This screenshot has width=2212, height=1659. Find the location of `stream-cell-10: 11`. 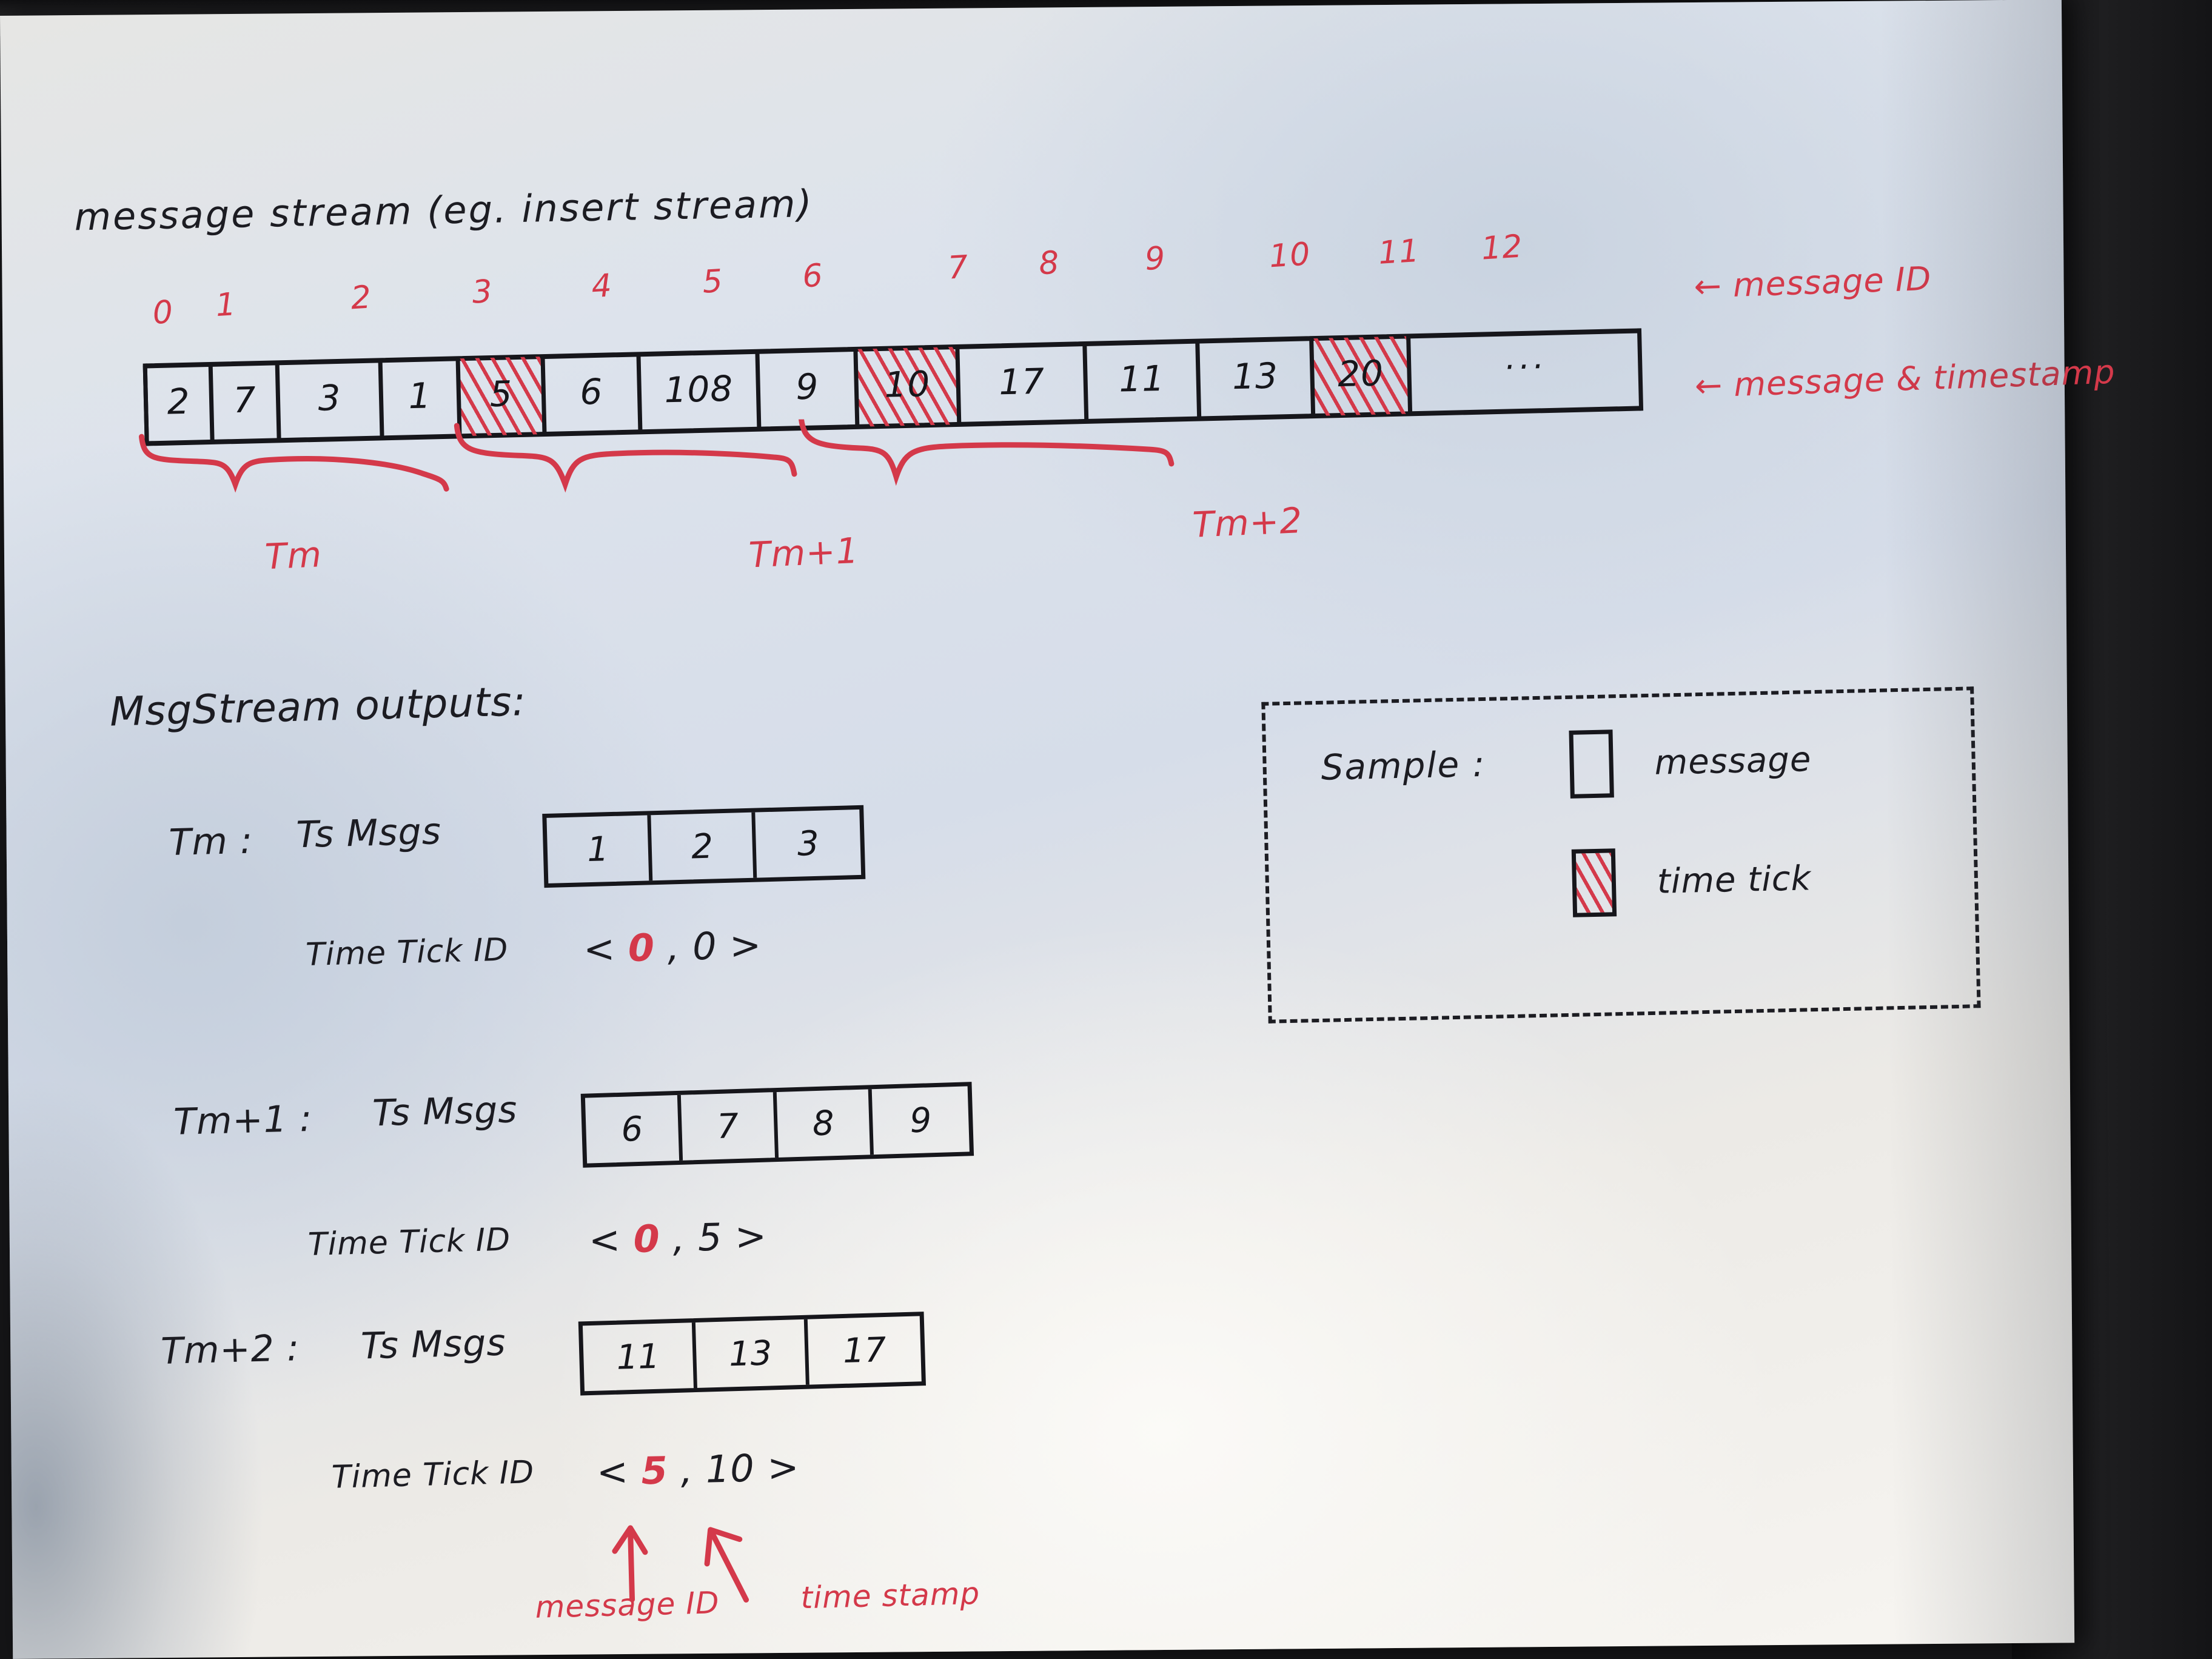

stream-cell-10: 11 is located at coordinates (1140, 382).